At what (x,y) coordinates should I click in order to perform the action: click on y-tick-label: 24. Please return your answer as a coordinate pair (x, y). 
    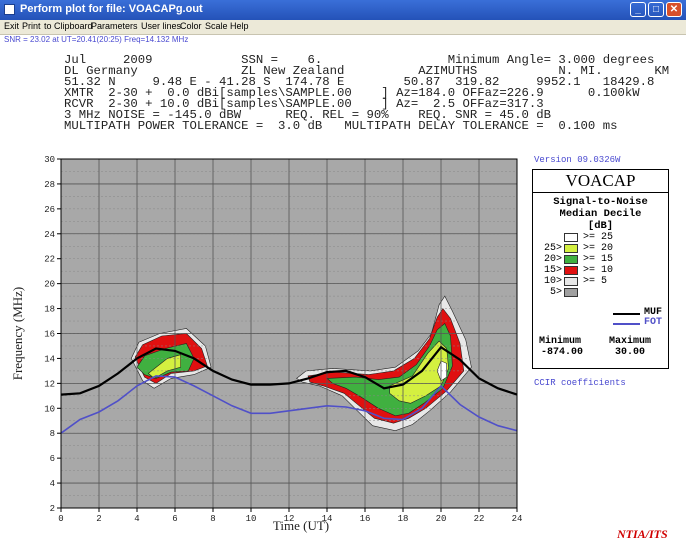
    Looking at the image, I should click on (49, 235).